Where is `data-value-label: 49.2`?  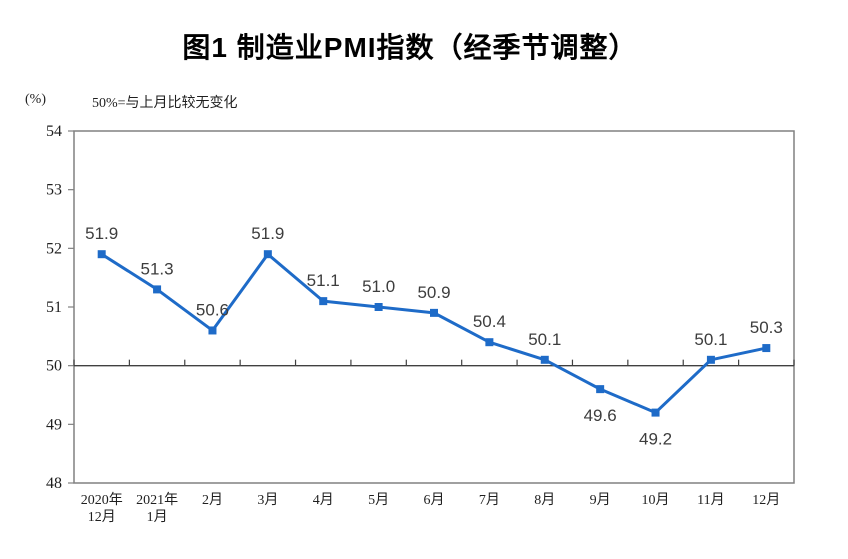
data-value-label: 49.2 is located at coordinates (655, 439).